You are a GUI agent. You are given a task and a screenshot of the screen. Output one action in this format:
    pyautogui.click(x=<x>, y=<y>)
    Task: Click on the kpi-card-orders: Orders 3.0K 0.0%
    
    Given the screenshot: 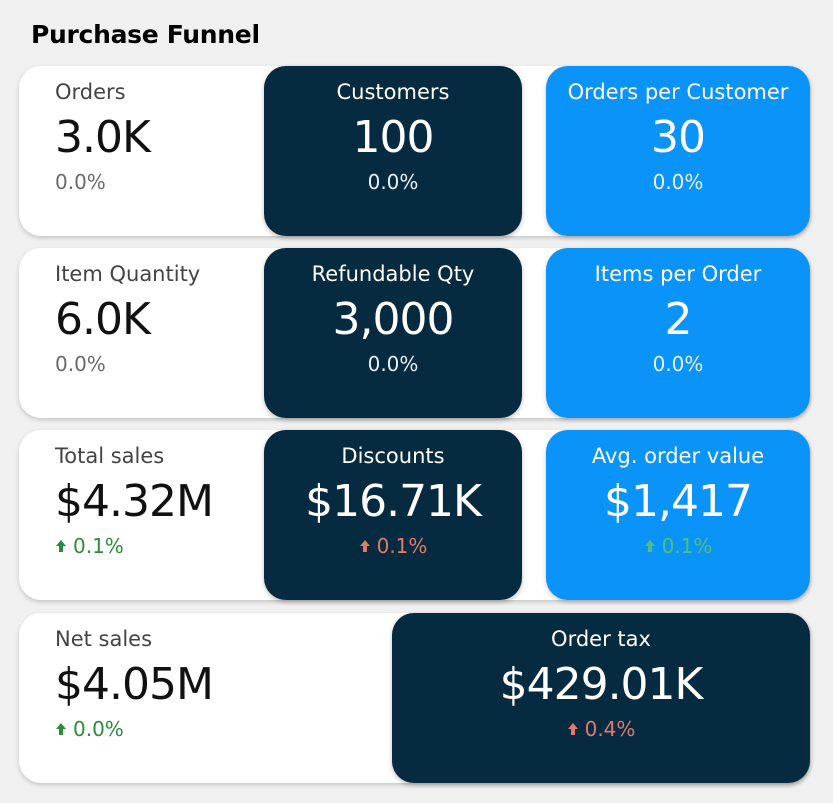 What is the action you would take?
    pyautogui.click(x=141, y=151)
    